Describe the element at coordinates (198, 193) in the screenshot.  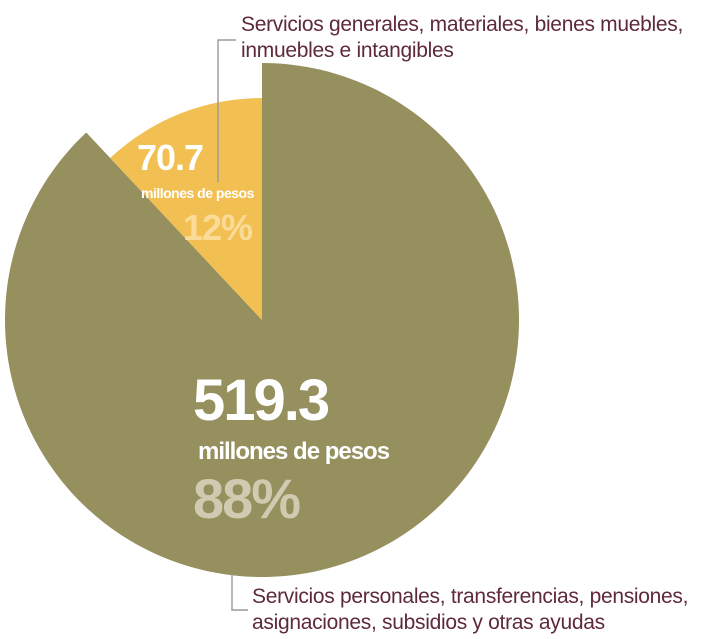
I see `small-slice-unit: millones de pesos` at that location.